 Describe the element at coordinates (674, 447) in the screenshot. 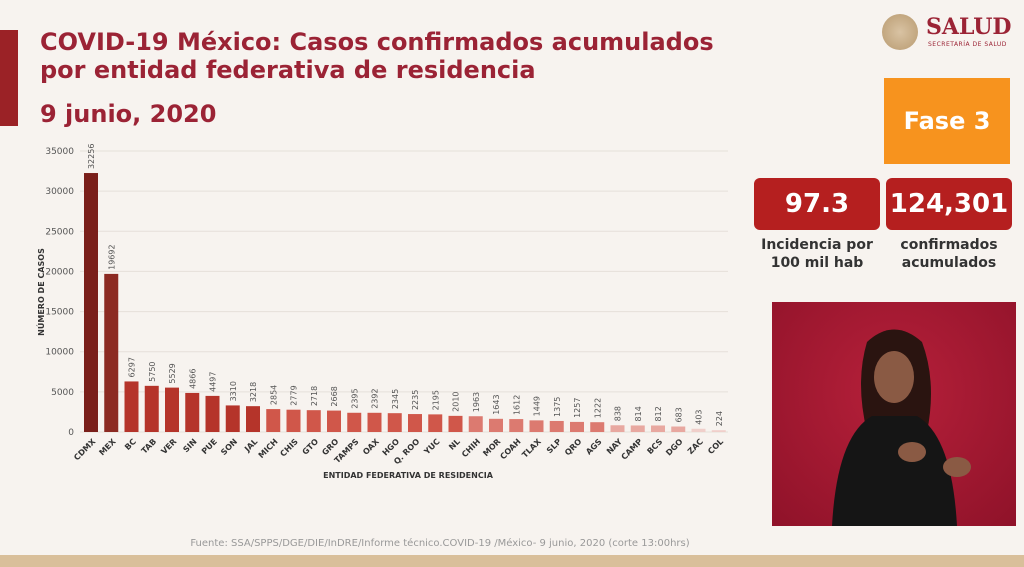

I see `x-tick-label: DGO` at that location.